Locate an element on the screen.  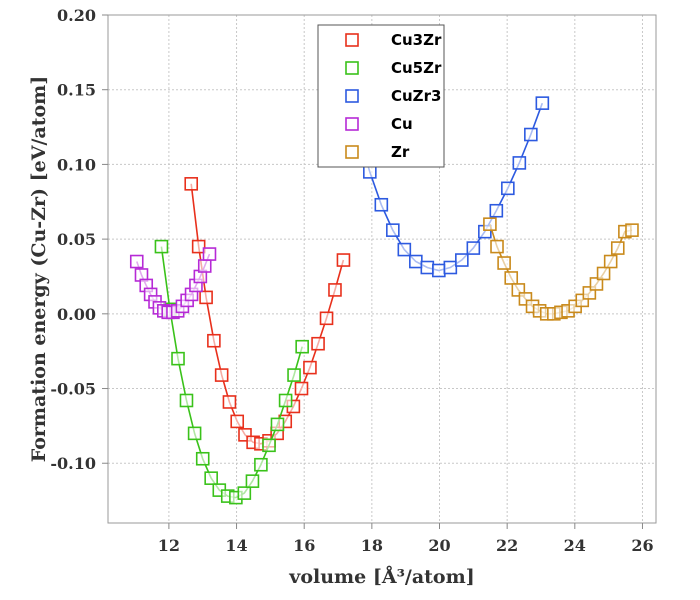
y-tick-label: 0.10 is located at coordinates (76, 164).